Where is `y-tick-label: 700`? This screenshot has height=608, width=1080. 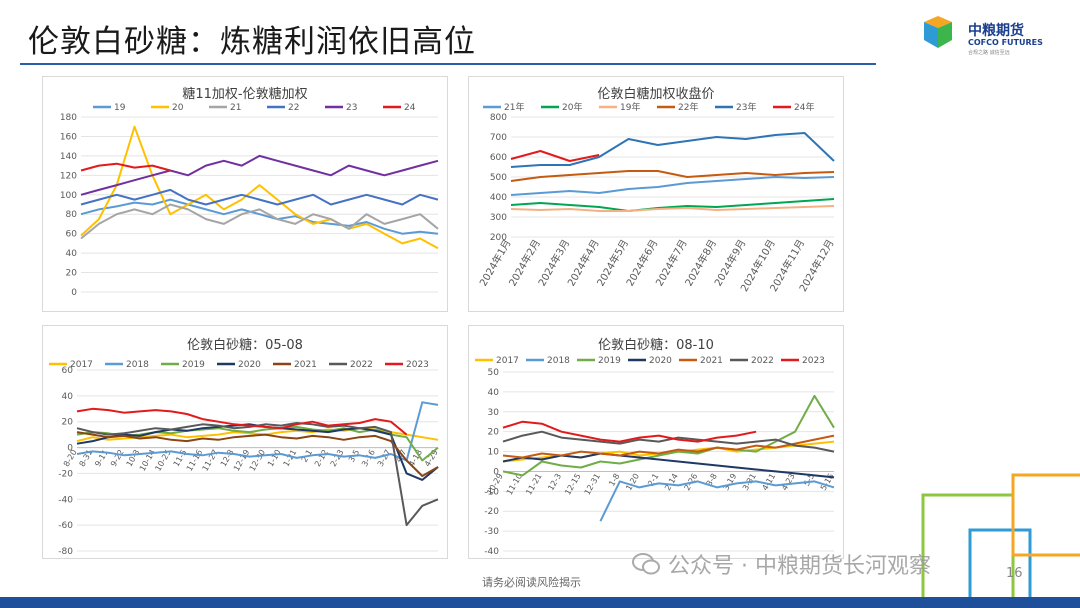 y-tick-label: 700 is located at coordinates (498, 138).